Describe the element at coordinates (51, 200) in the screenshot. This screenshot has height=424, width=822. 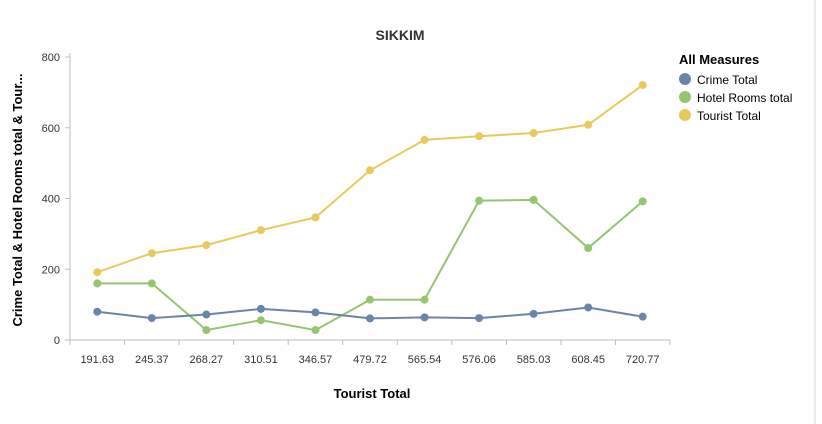
I see `y-tick-label: 400` at that location.